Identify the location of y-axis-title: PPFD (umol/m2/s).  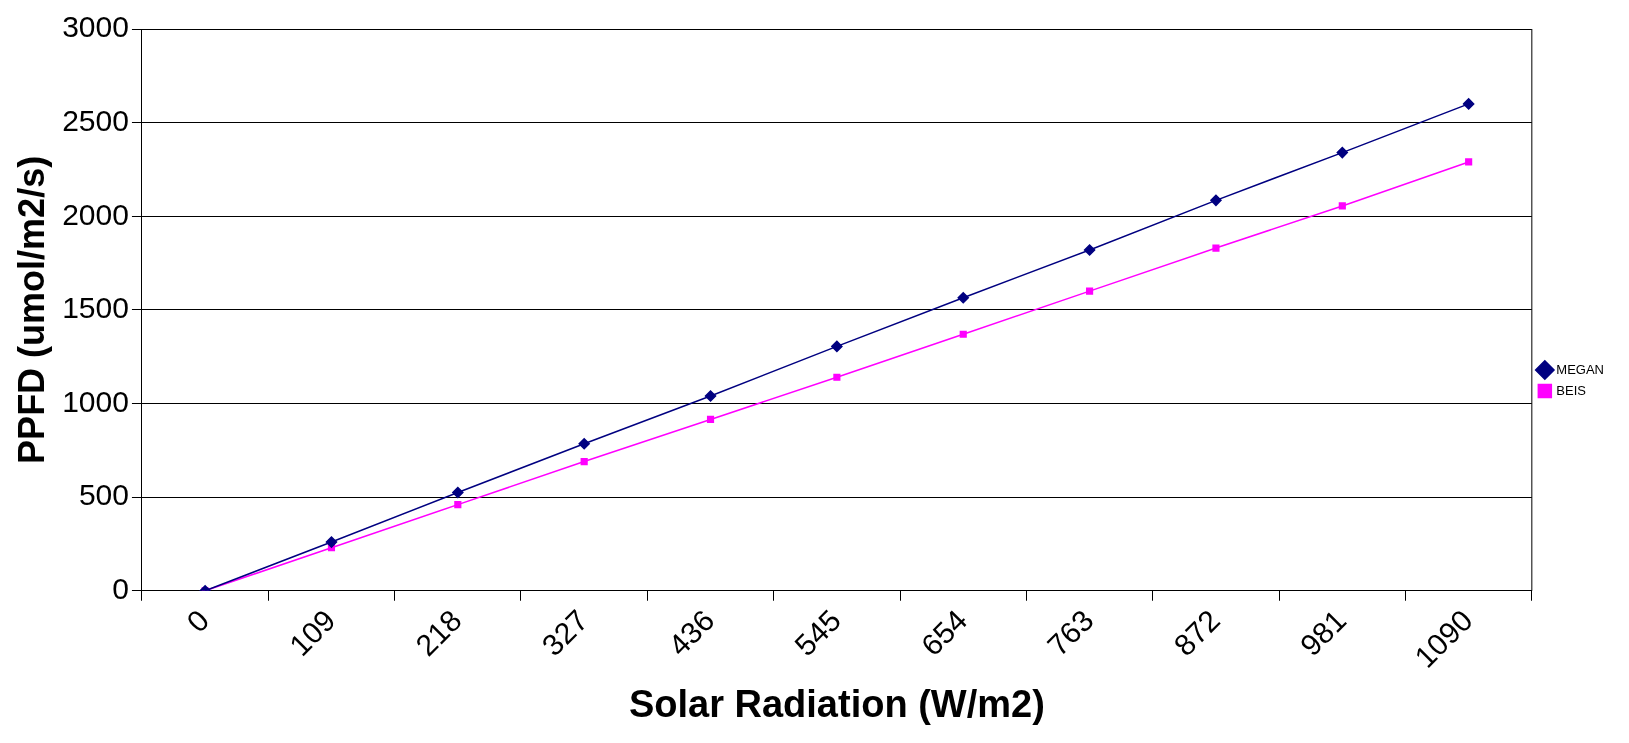
(31, 309).